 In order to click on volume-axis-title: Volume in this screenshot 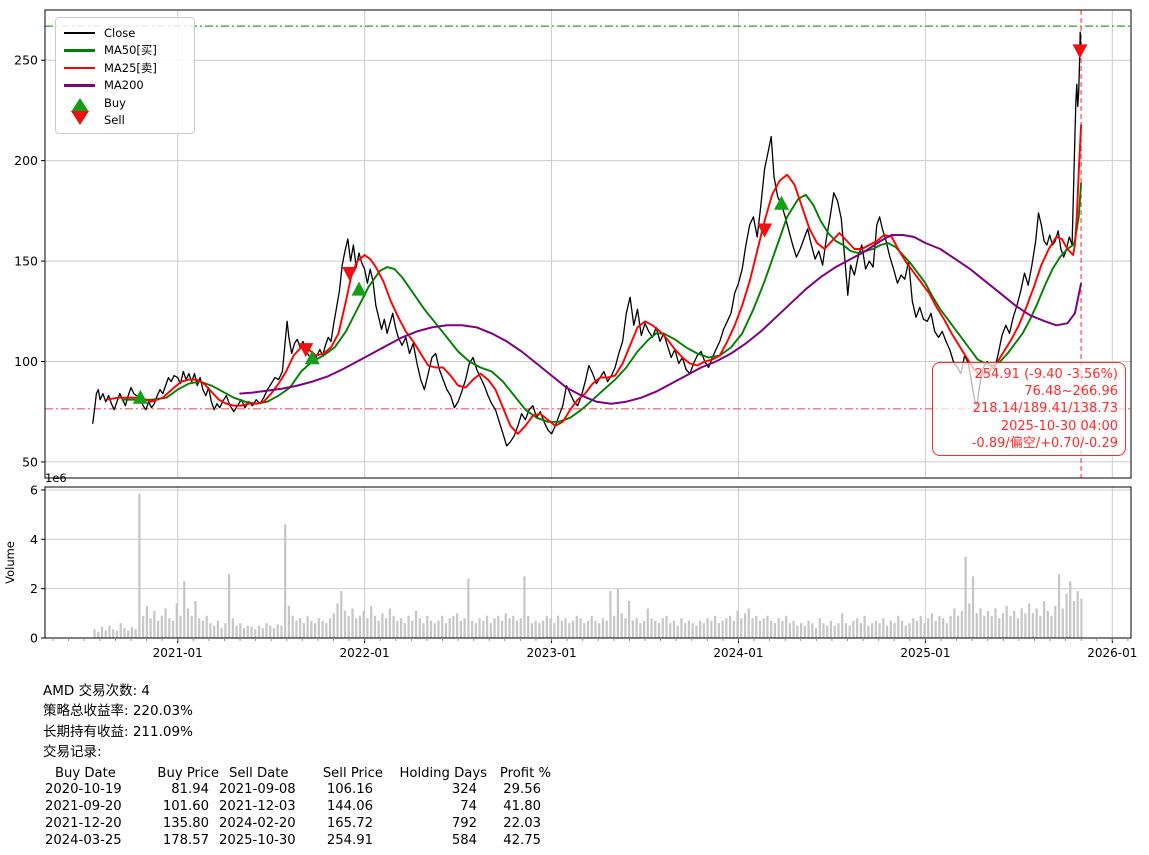, I will do `click(10, 562)`.